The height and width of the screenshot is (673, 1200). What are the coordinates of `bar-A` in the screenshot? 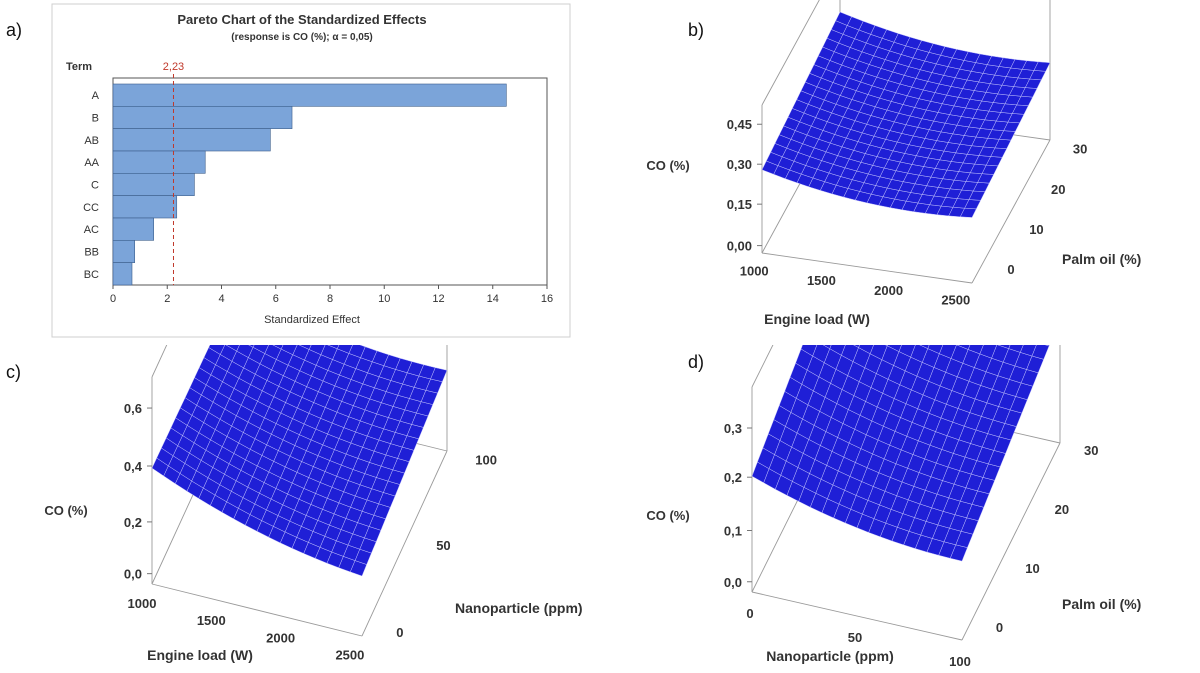 It's located at (309, 95).